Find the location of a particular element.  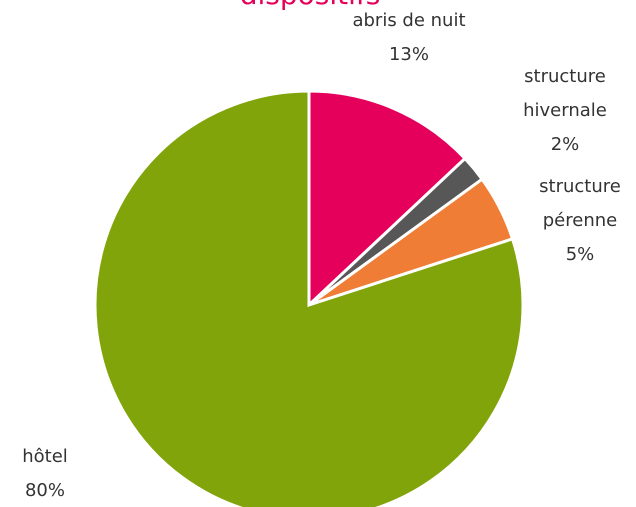

data-label: abris de nuit 13% is located at coordinates (409, 38).